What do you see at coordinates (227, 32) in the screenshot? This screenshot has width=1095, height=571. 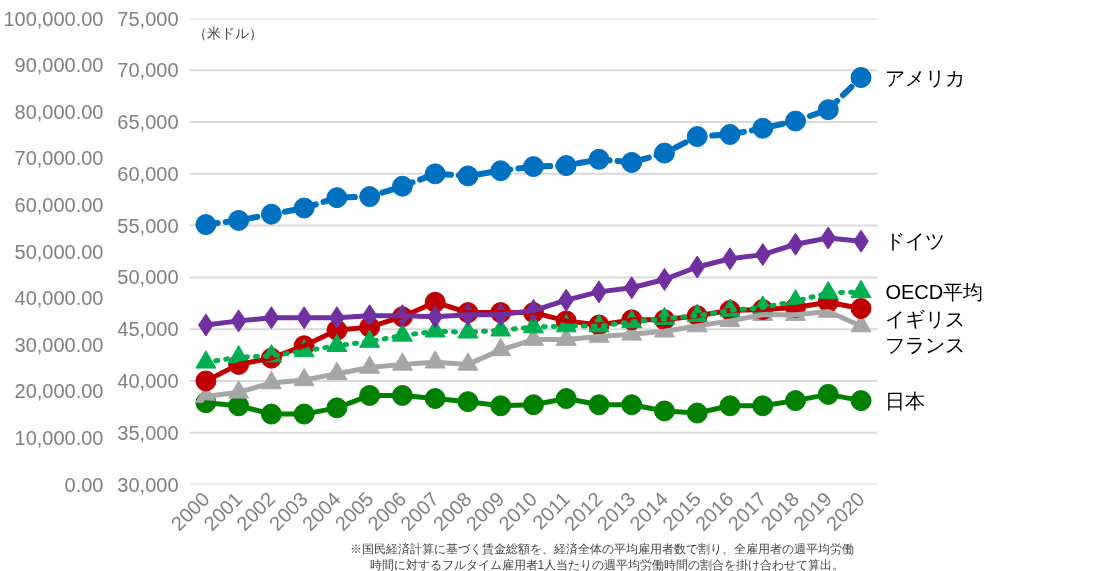 I see `y-axis-title: （米ドル）` at bounding box center [227, 32].